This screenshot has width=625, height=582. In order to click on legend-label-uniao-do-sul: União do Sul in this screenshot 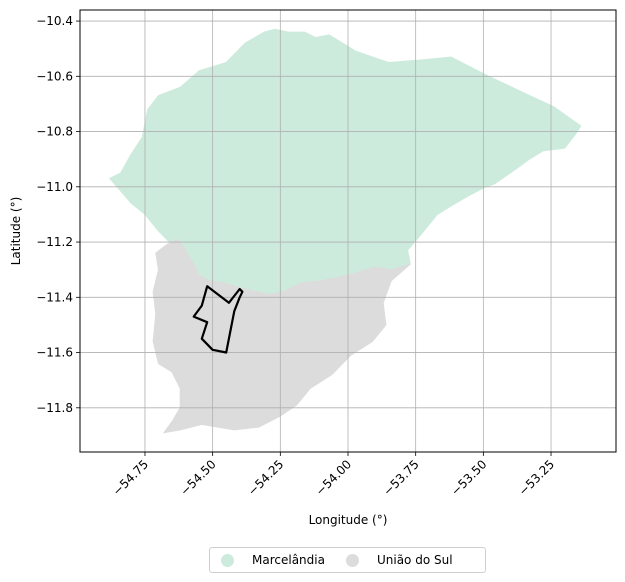, I will do `click(414, 560)`.